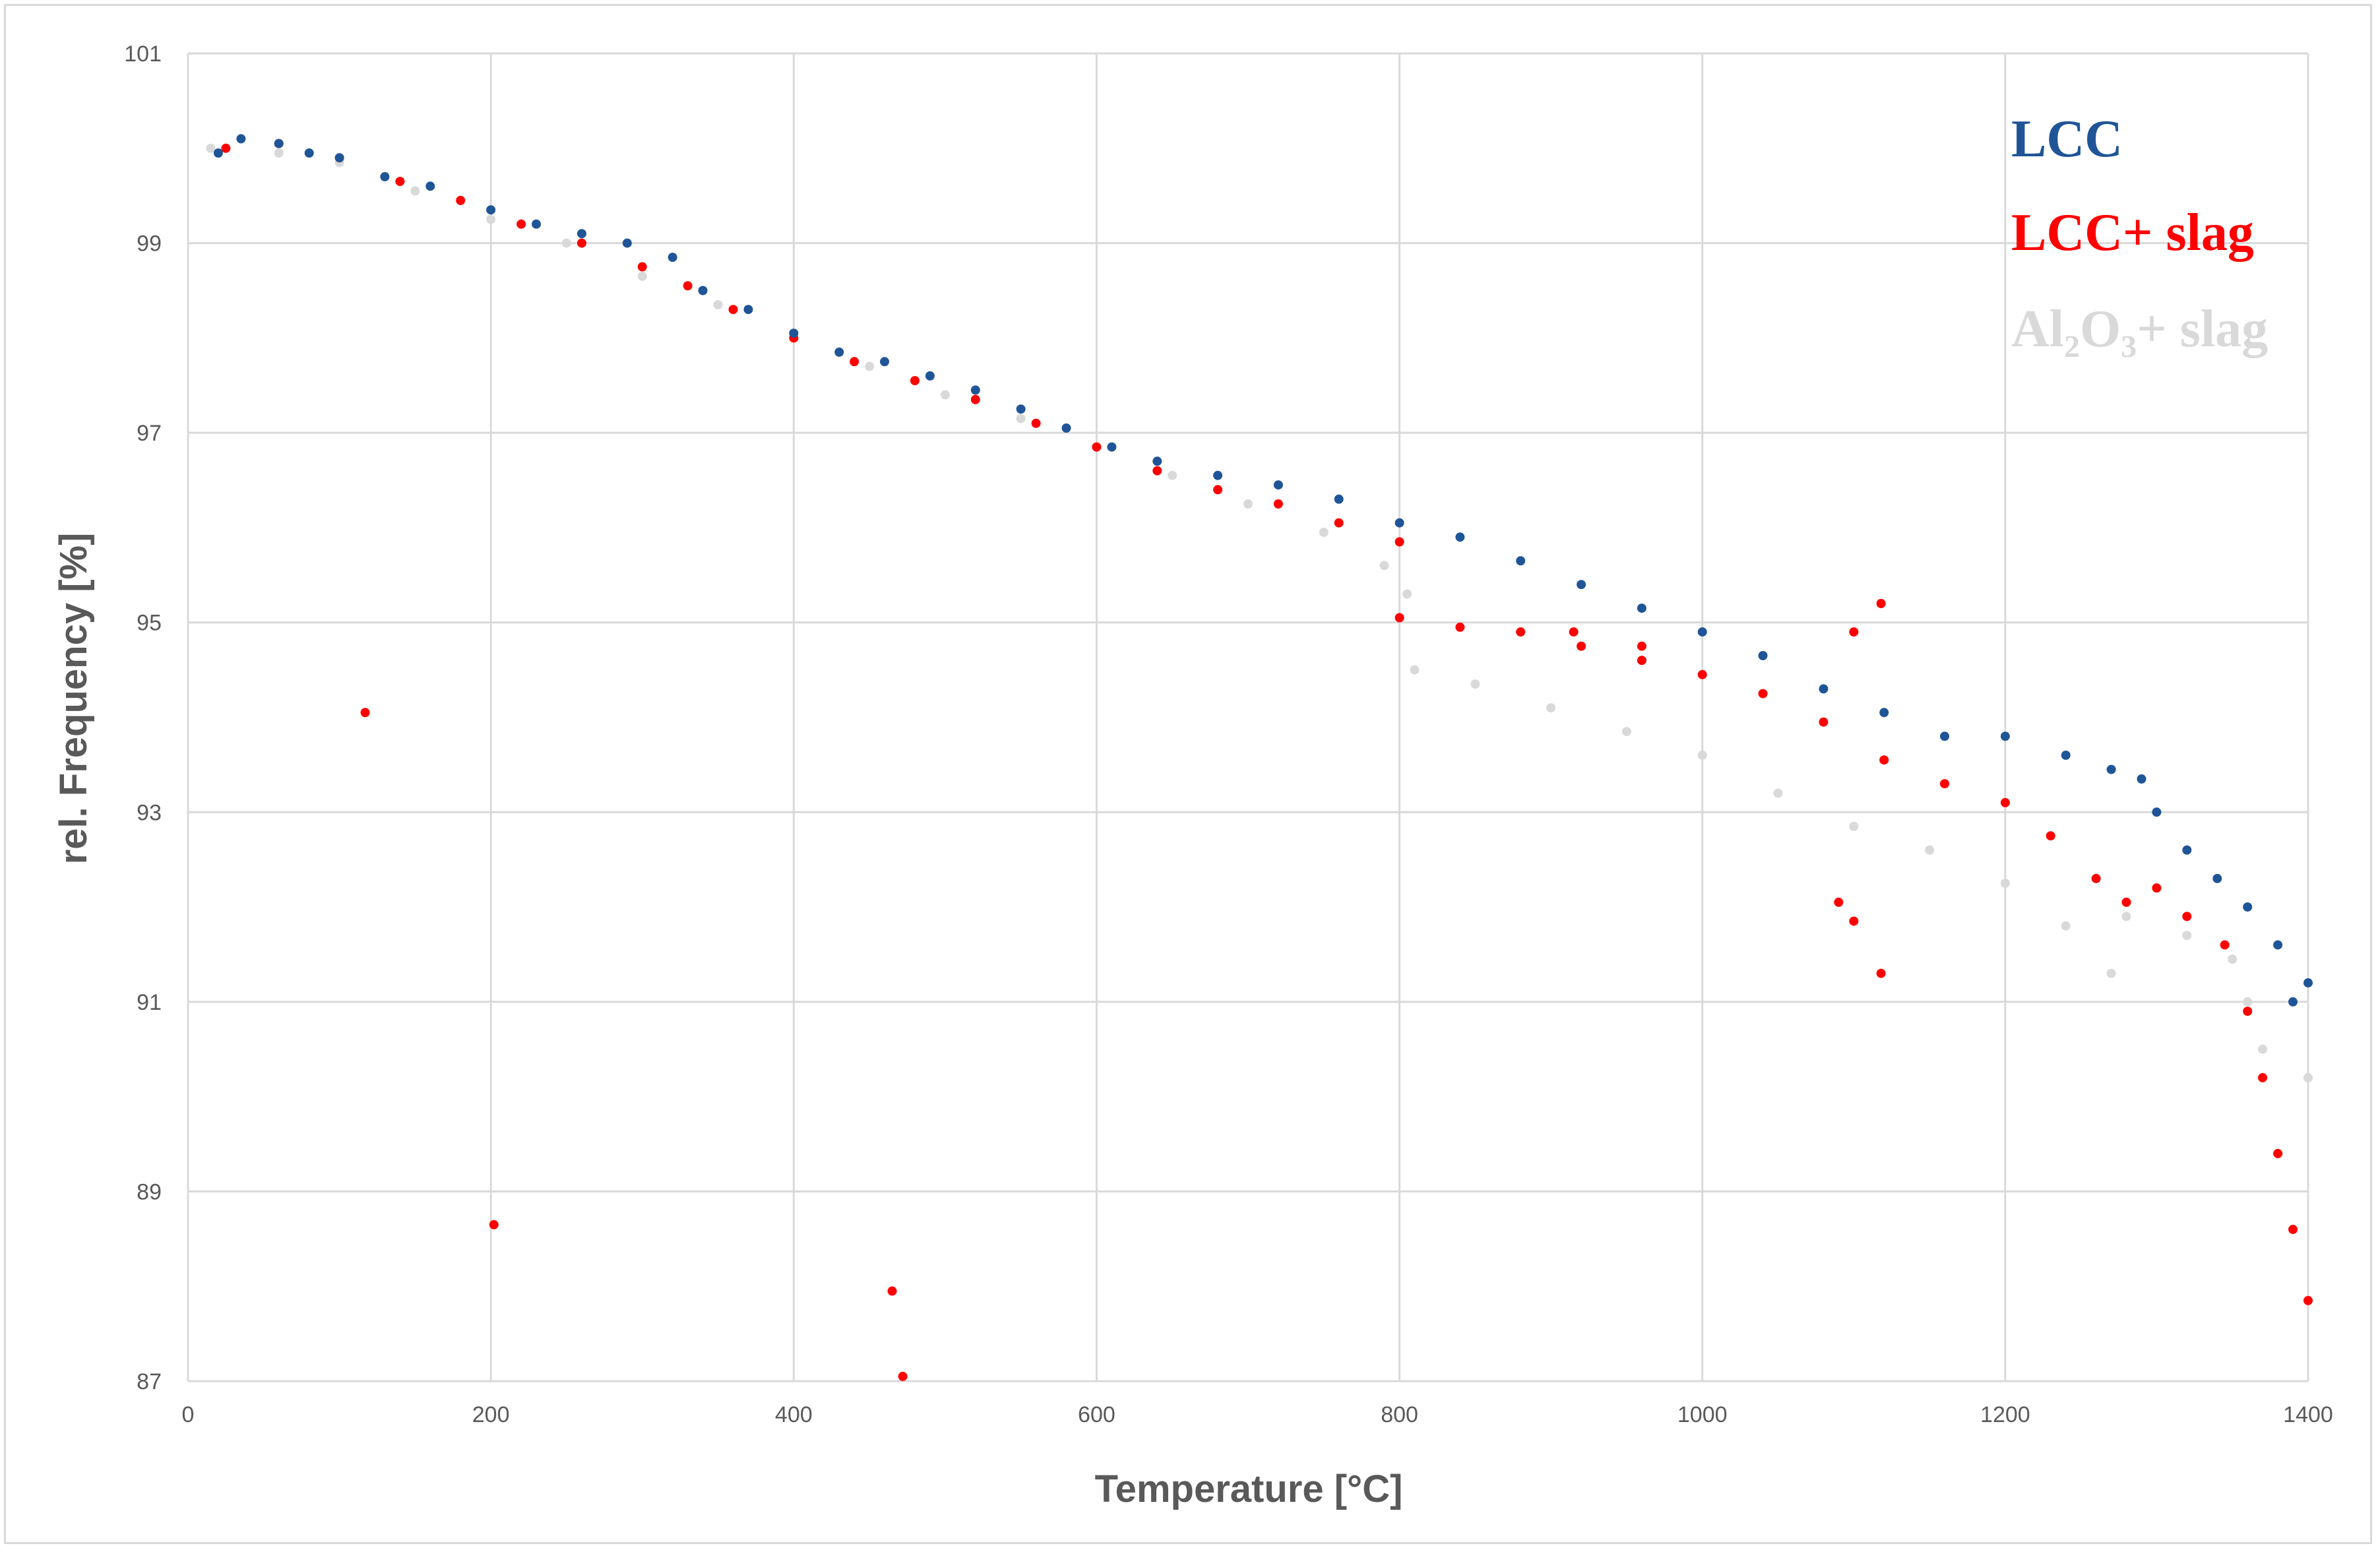  I want to click on x-tick-label: 0, so click(188, 1414).